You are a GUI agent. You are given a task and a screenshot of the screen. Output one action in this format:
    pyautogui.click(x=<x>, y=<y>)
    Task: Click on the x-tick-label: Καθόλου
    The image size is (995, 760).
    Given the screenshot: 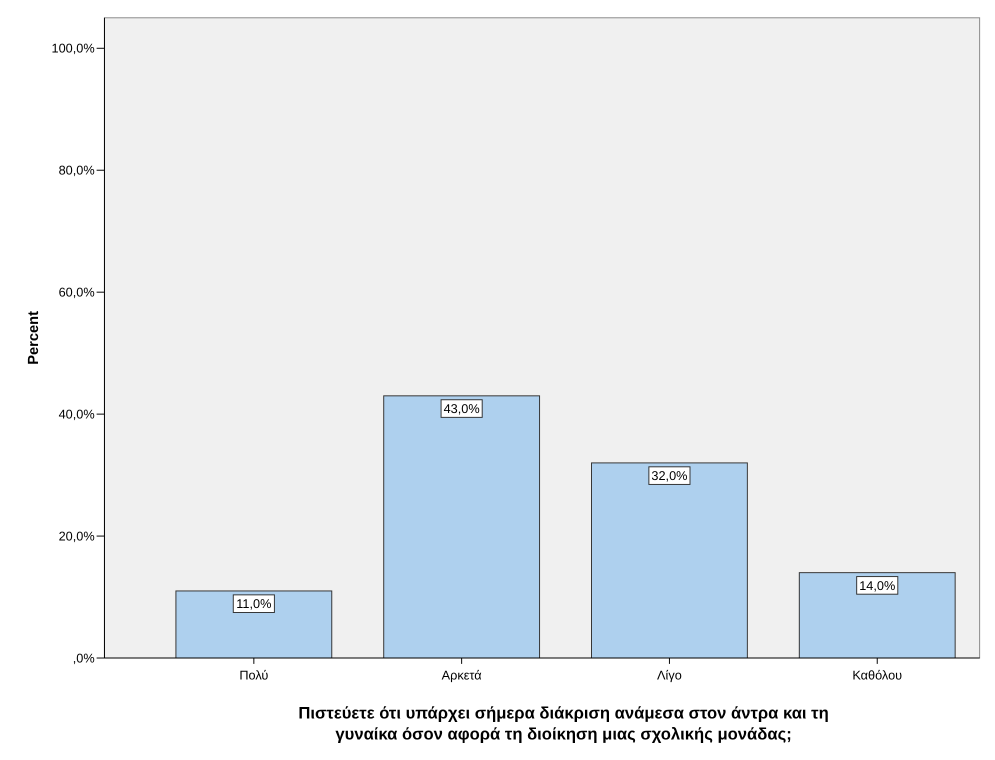 What is the action you would take?
    pyautogui.click(x=877, y=675)
    